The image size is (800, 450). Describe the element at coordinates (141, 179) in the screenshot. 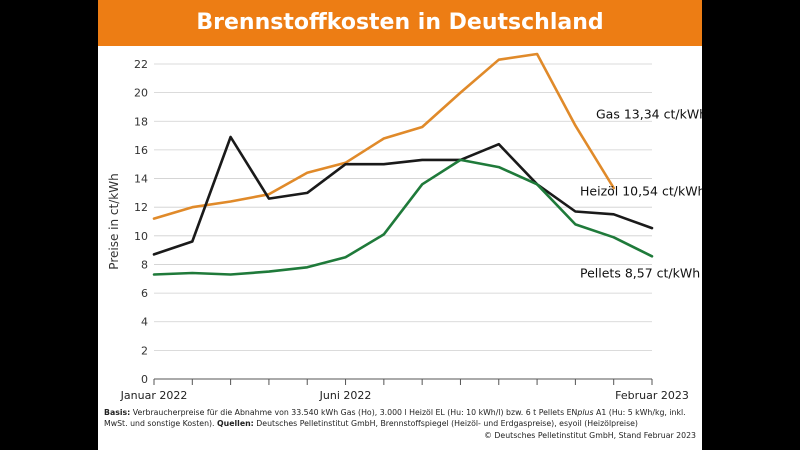

I see `y-tick-label: 14` at that location.